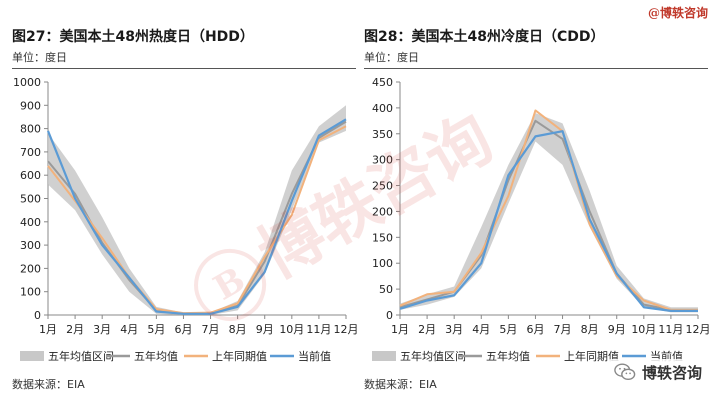 This screenshot has width=720, height=405. Describe the element at coordinates (30, 129) in the screenshot. I see `y-tick-label: 800` at that location.